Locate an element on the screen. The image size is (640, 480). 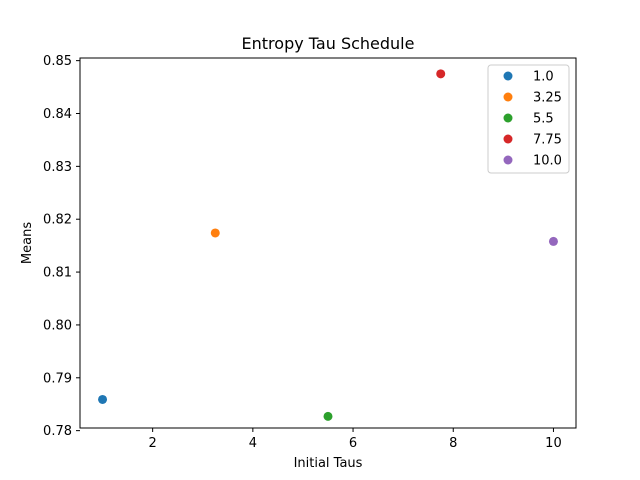
x-tick-label: 10 is located at coordinates (553, 443).